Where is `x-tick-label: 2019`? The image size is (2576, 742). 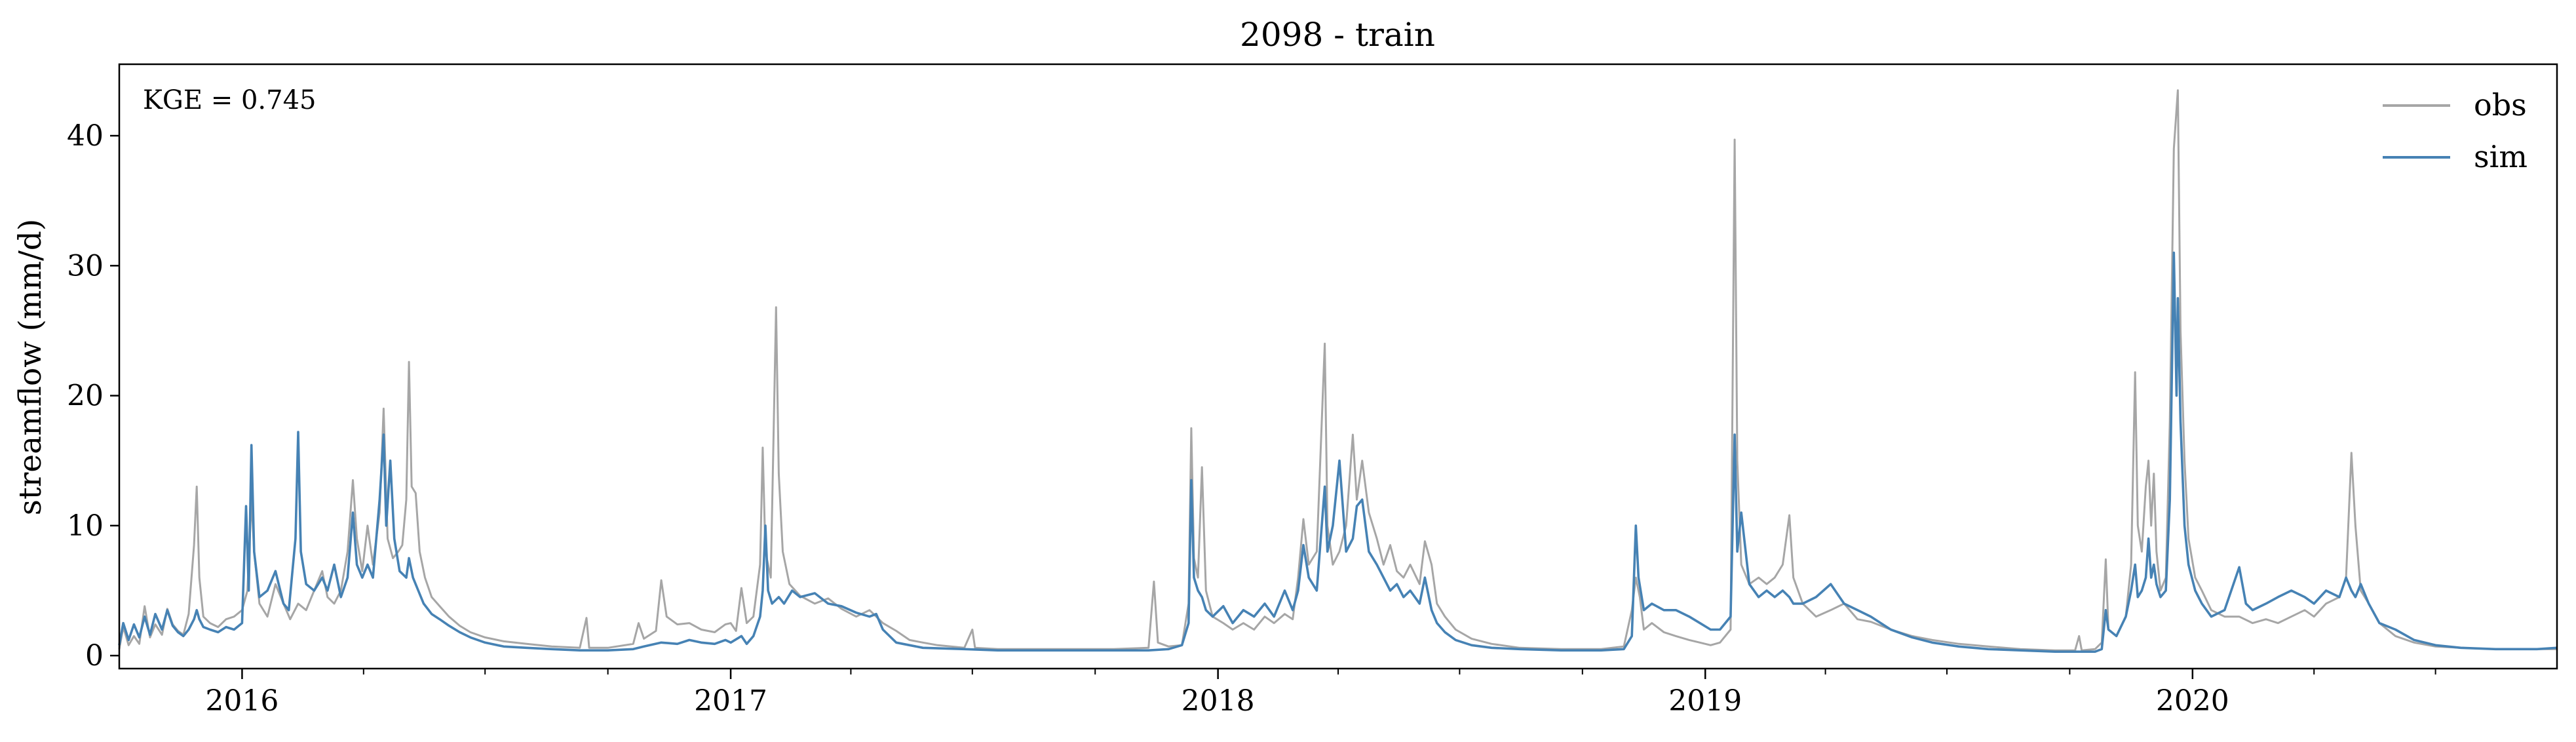
x-tick-label: 2019 is located at coordinates (1705, 701).